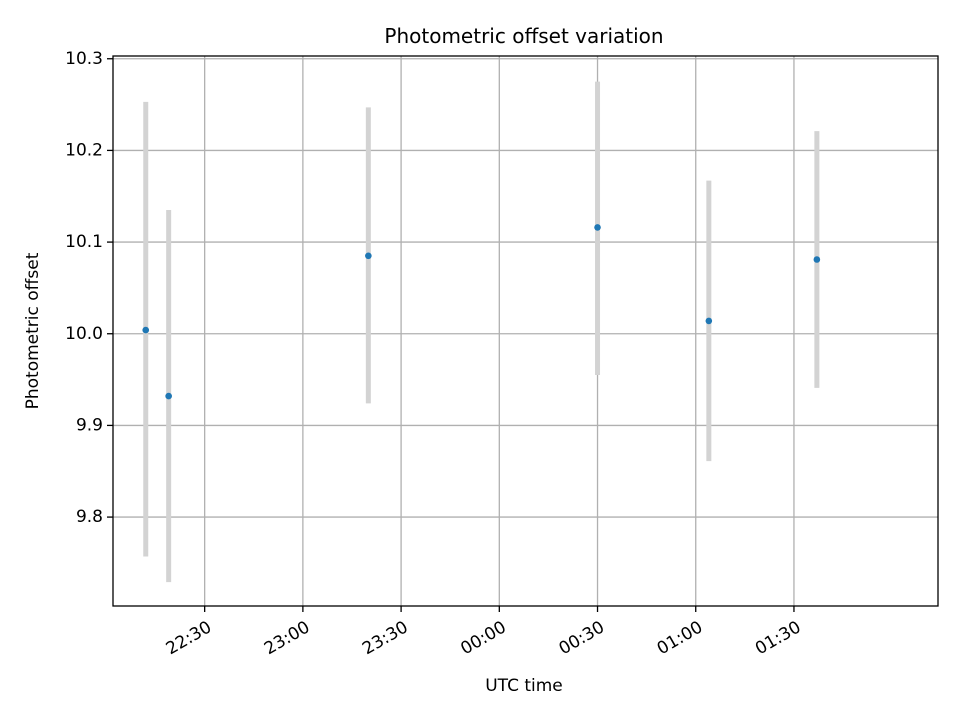 The width and height of the screenshot is (960, 720). Describe the element at coordinates (84, 242) in the screenshot. I see `y-tick-label: 10.1` at that location.